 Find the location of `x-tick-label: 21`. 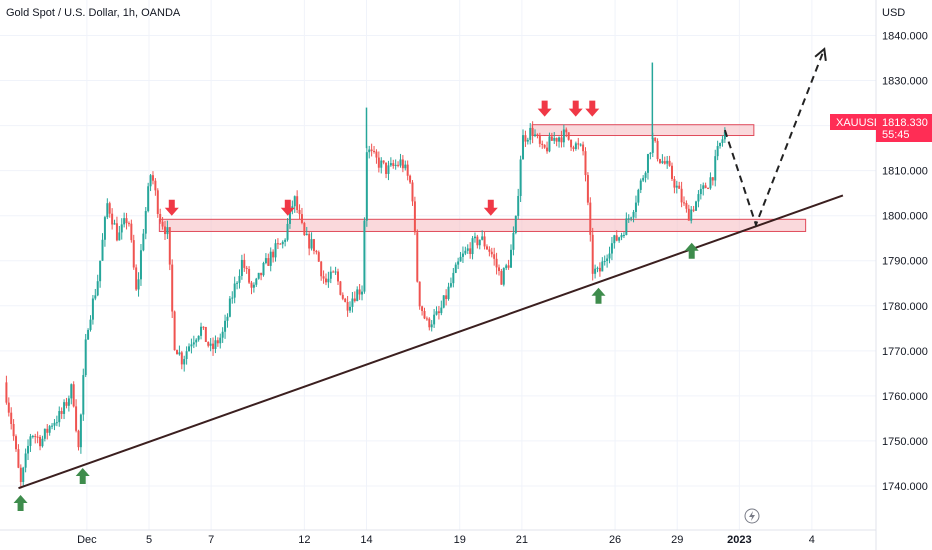

x-tick-label: 21 is located at coordinates (522, 540).